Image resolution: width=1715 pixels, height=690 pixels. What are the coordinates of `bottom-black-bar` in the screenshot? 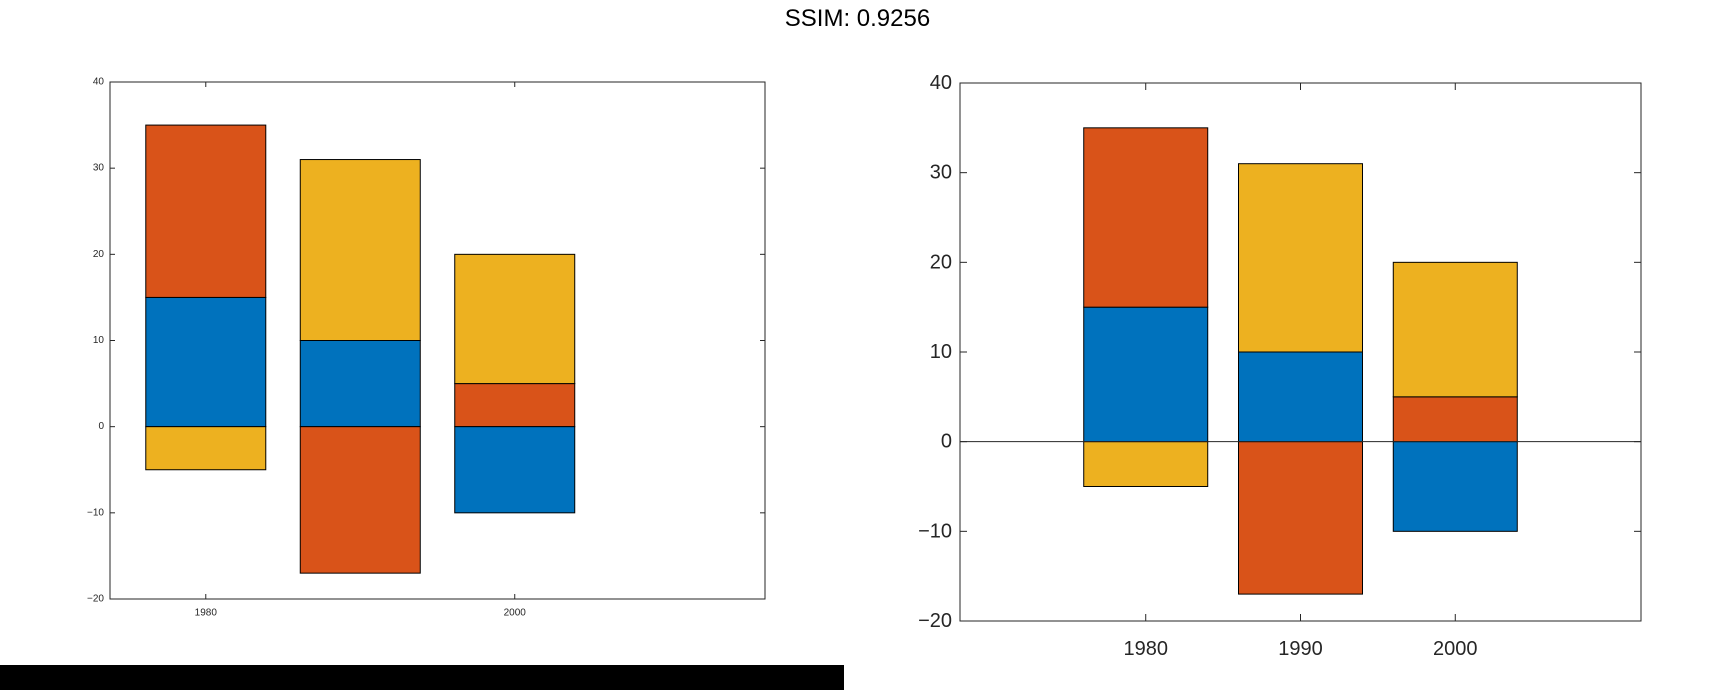 It's located at (422, 677).